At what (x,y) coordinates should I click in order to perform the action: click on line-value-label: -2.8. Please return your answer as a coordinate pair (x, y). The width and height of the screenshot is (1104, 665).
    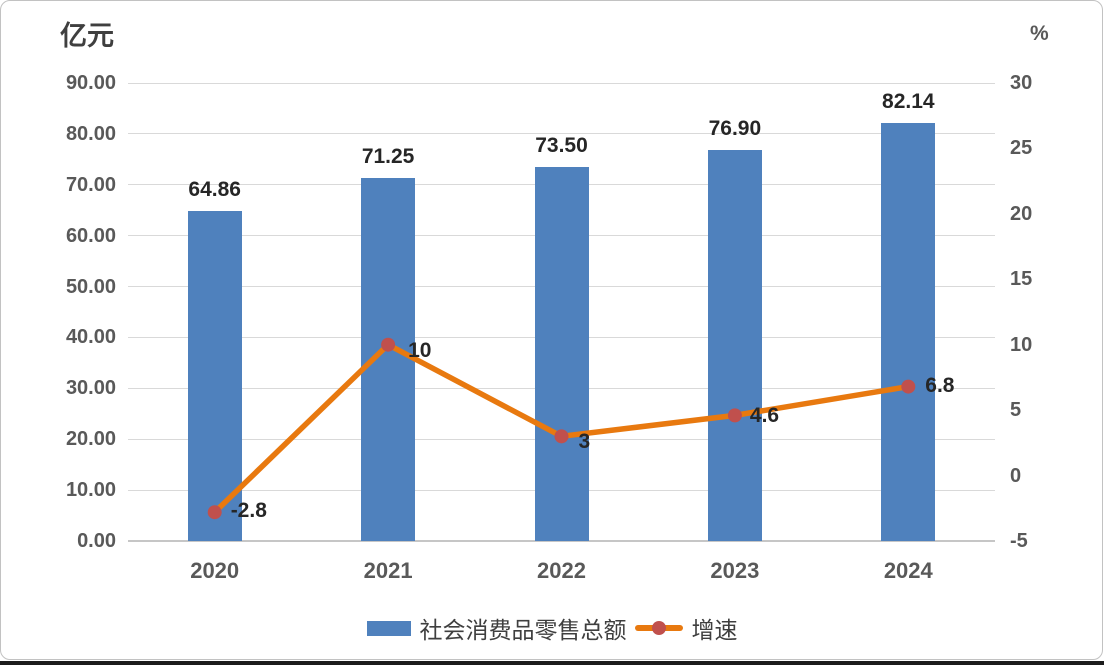
    Looking at the image, I should click on (248, 511).